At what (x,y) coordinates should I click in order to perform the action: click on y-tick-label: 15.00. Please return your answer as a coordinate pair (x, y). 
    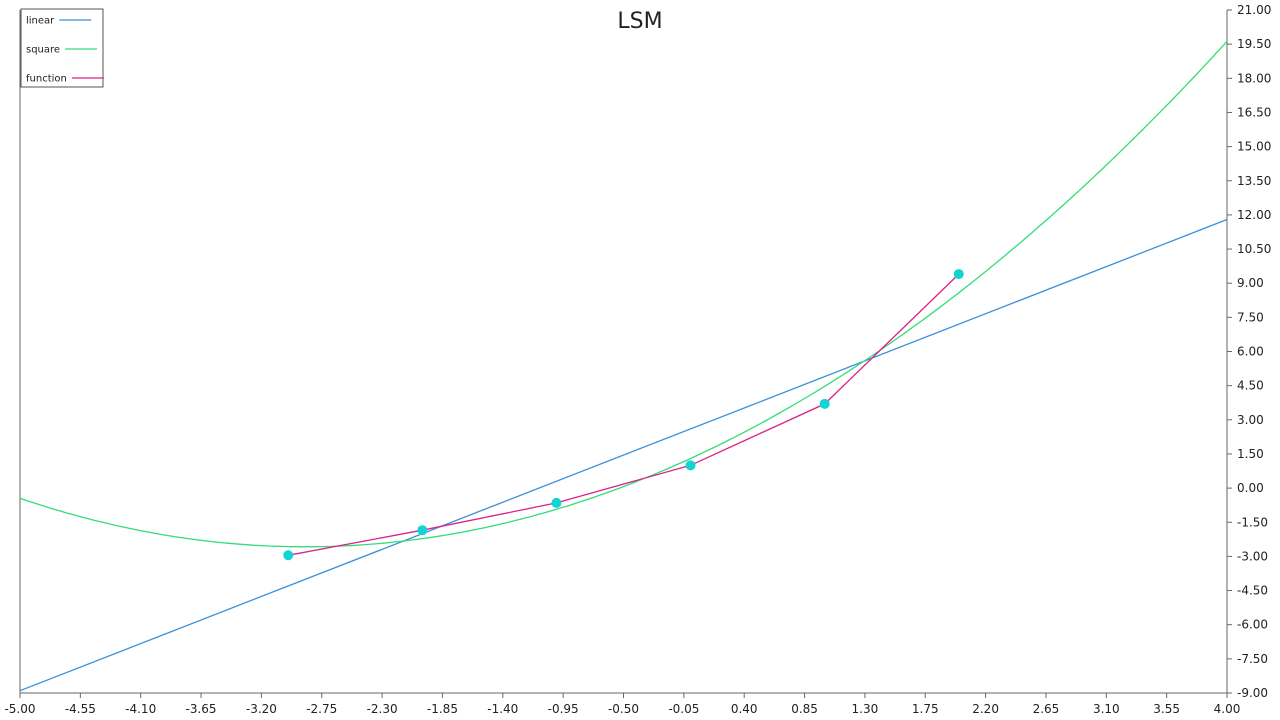
    Looking at the image, I should click on (1254, 147).